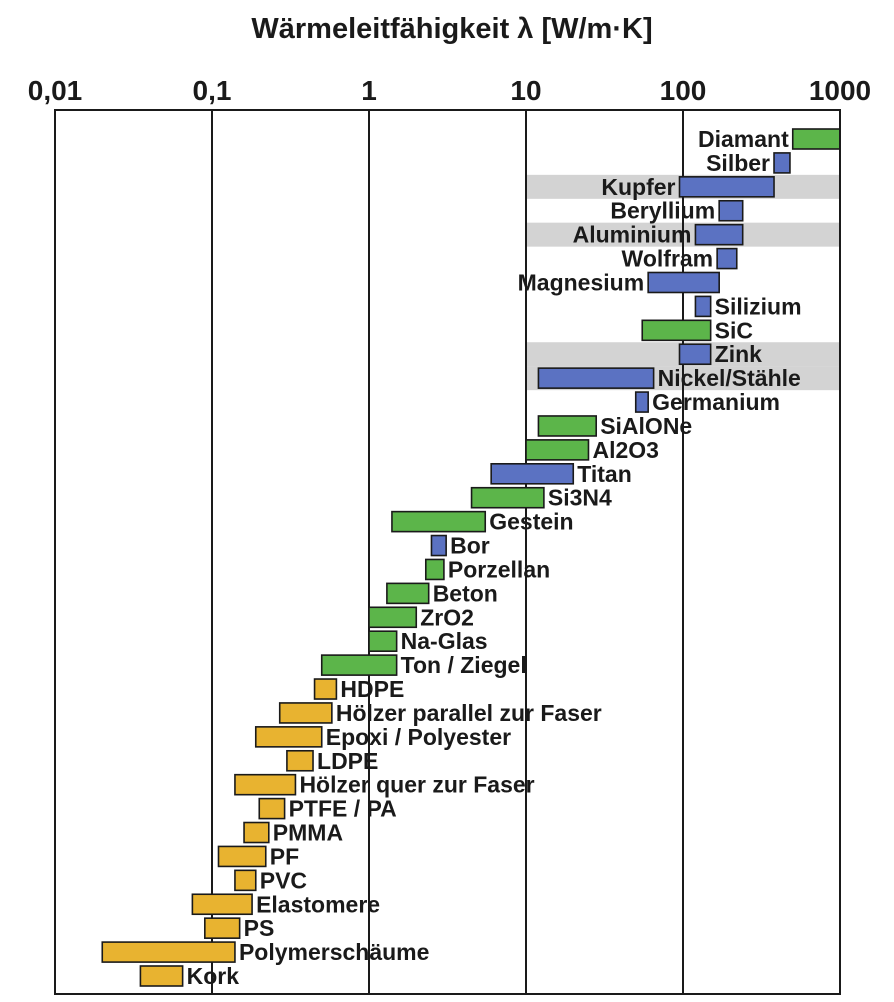  I want to click on bar-label: Polymerschäume, so click(334, 952).